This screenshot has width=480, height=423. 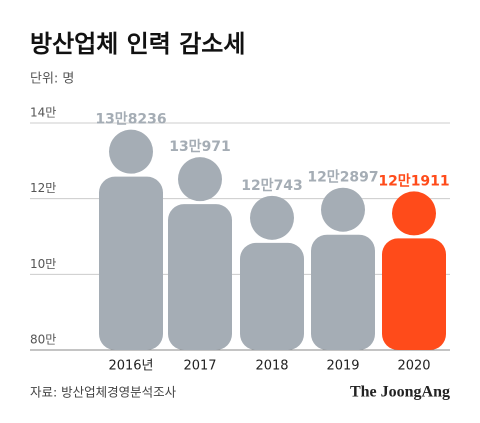 What do you see at coordinates (130, 366) in the screenshot?
I see `x-tick-label: 2016년` at bounding box center [130, 366].